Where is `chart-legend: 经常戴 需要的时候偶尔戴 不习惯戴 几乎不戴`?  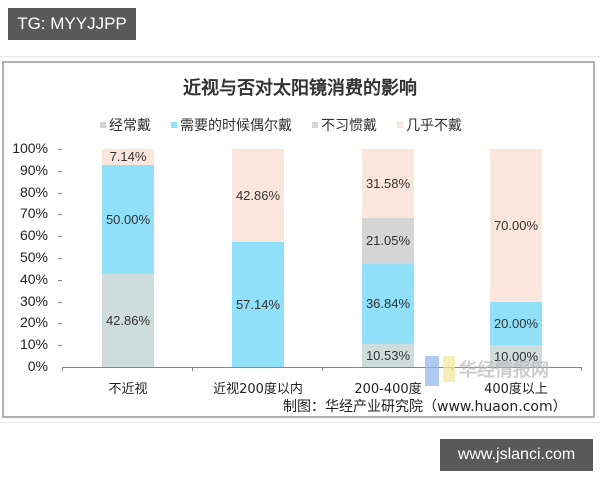 chart-legend: 经常戴 需要的时候偶尔戴 不习惯戴 几乎不戴 is located at coordinates (281, 125).